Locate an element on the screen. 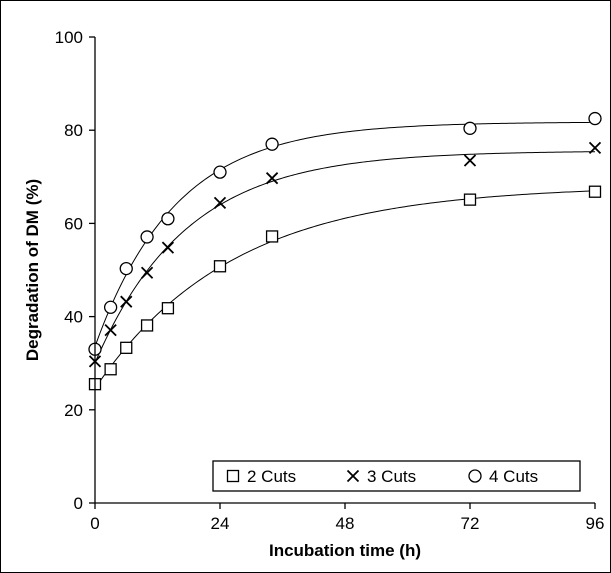 The image size is (611, 573). y-tick-label: 100 is located at coordinates (69, 37).